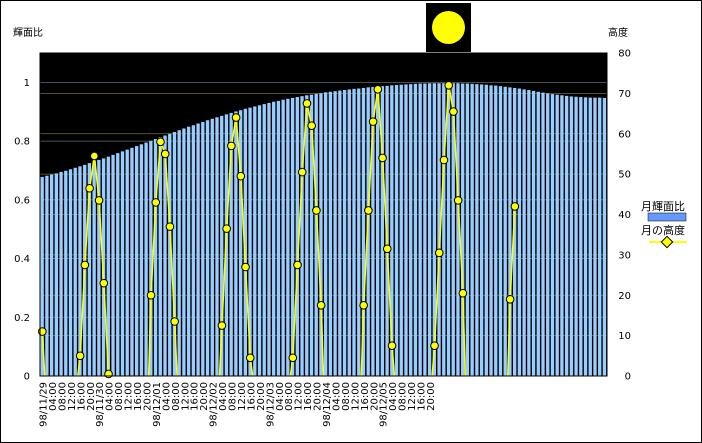  Describe the element at coordinates (663, 230) in the screenshot. I see `legend-label-altitude: 月の高度` at that location.